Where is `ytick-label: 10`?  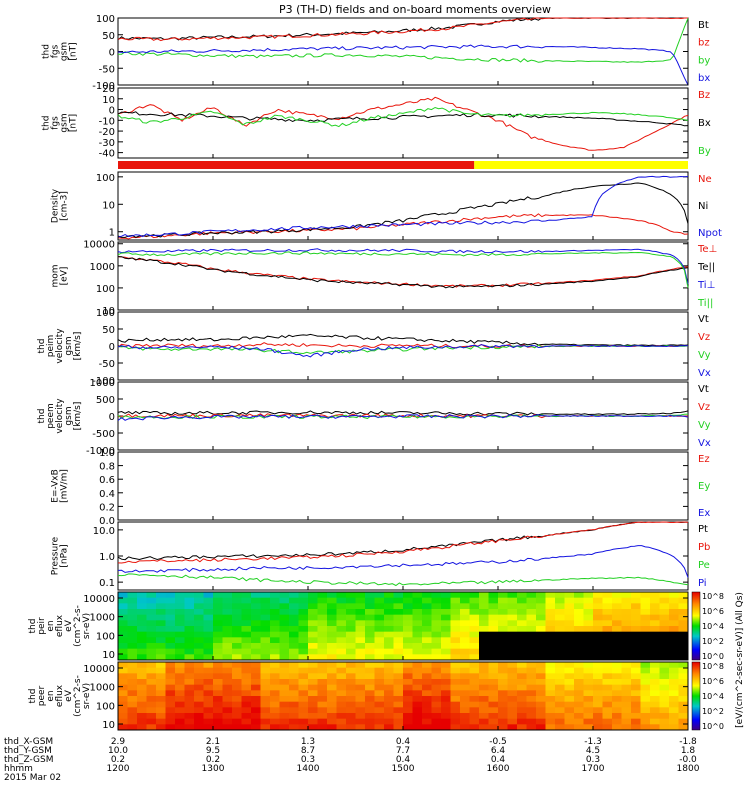
ytick-label: 10 is located at coordinates (108, 655).